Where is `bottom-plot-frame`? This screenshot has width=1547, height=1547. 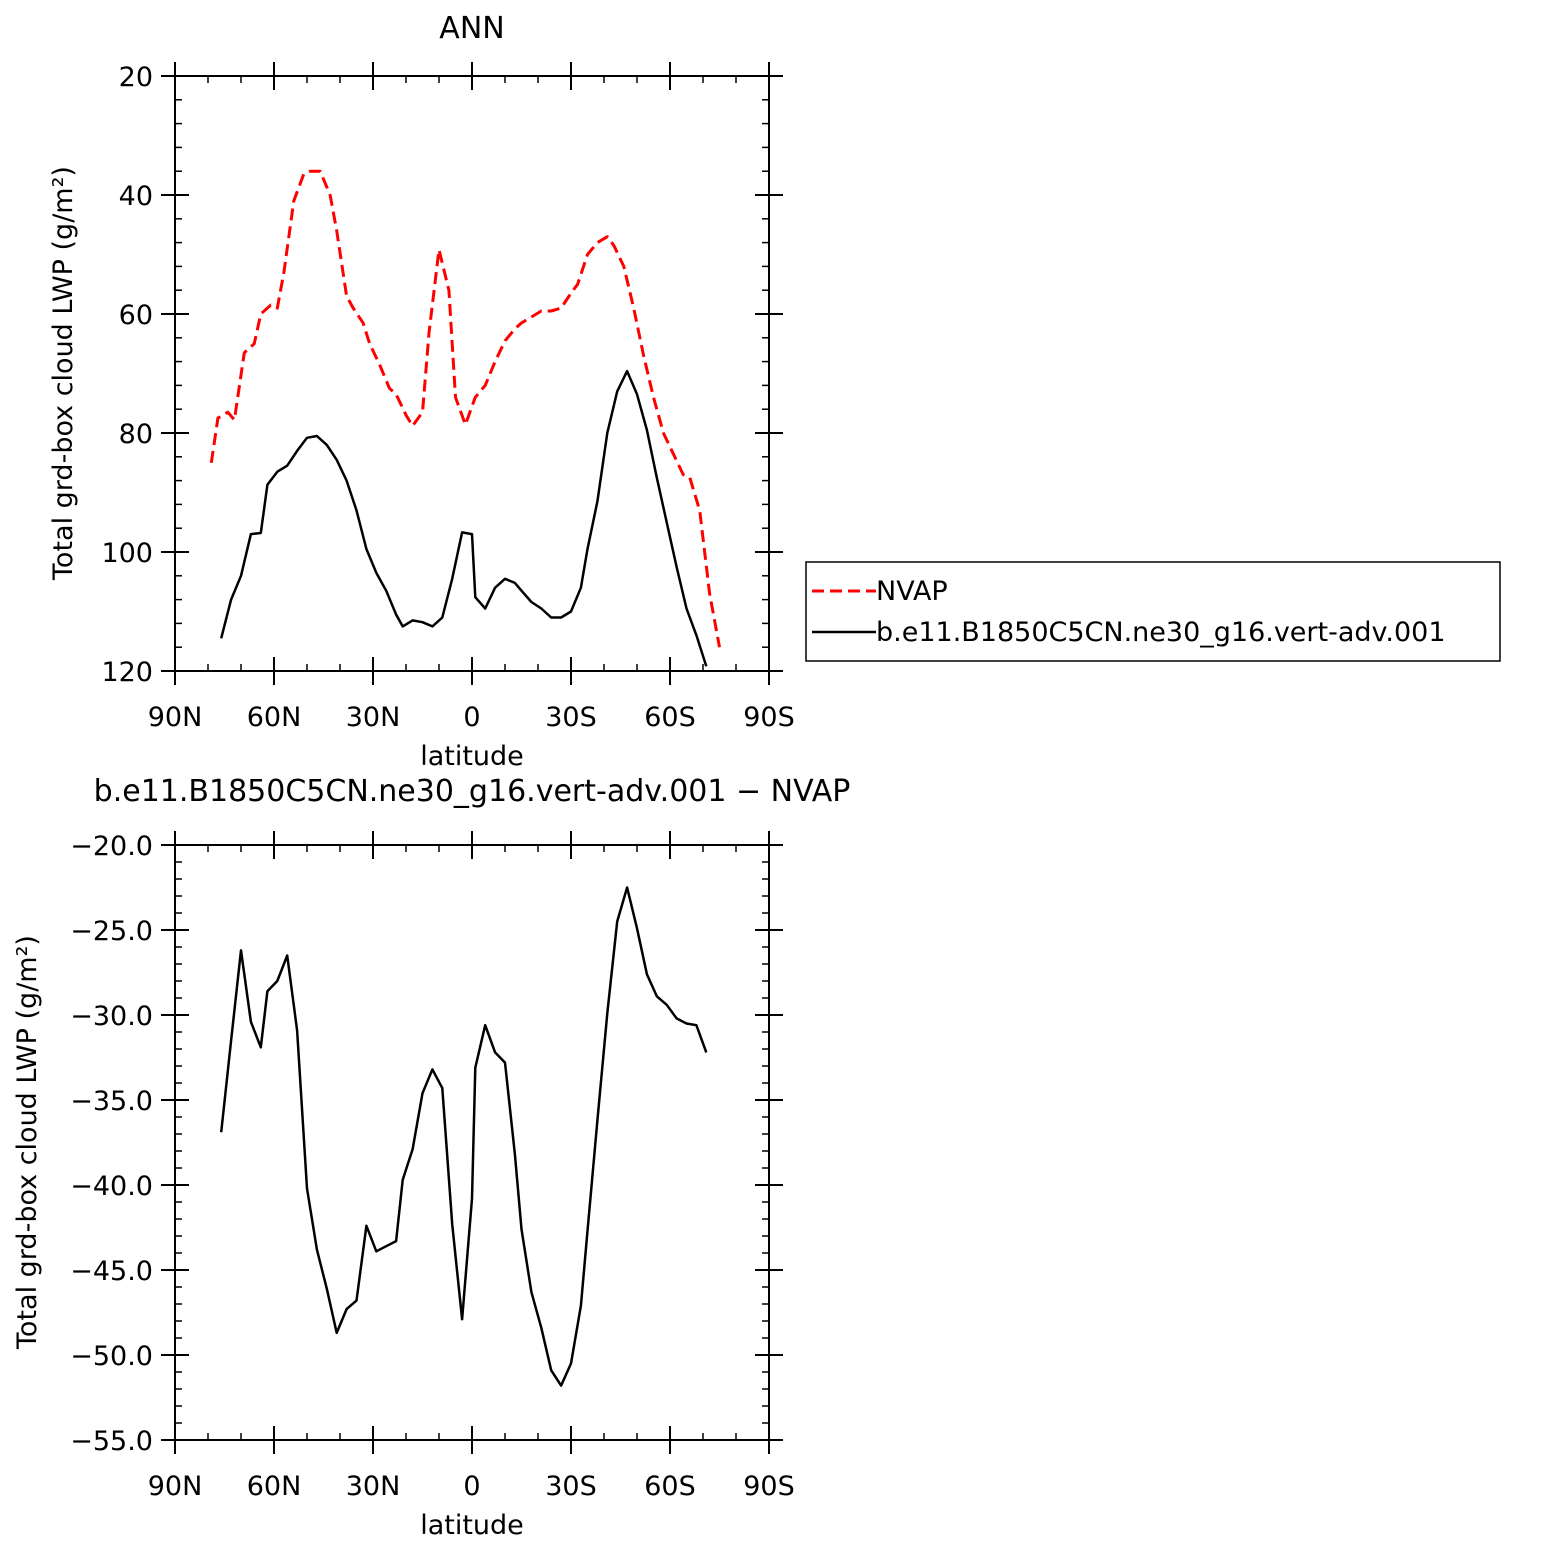
bottom-plot-frame is located at coordinates (472, 1142).